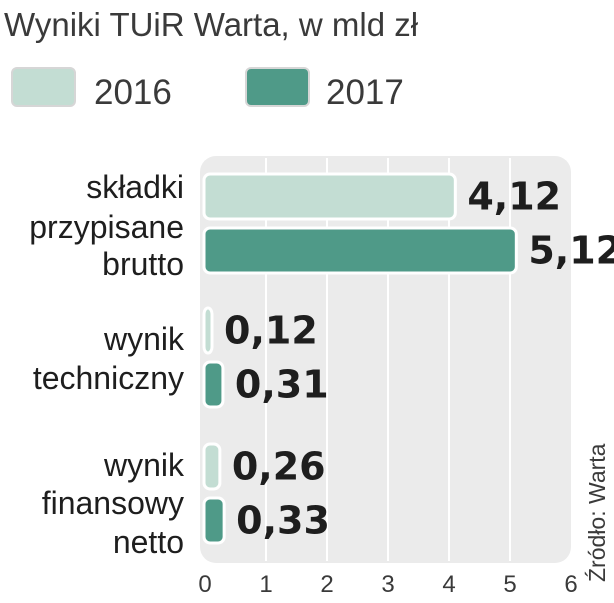 The height and width of the screenshot is (603, 614). Describe the element at coordinates (207, 89) in the screenshot. I see `legend: 2016 2017` at that location.